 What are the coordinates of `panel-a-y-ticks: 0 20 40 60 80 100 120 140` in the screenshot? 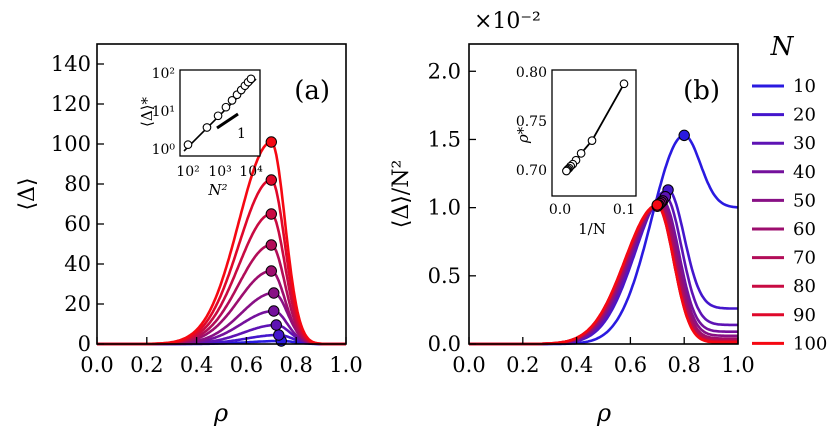 It's located at (77, 204).